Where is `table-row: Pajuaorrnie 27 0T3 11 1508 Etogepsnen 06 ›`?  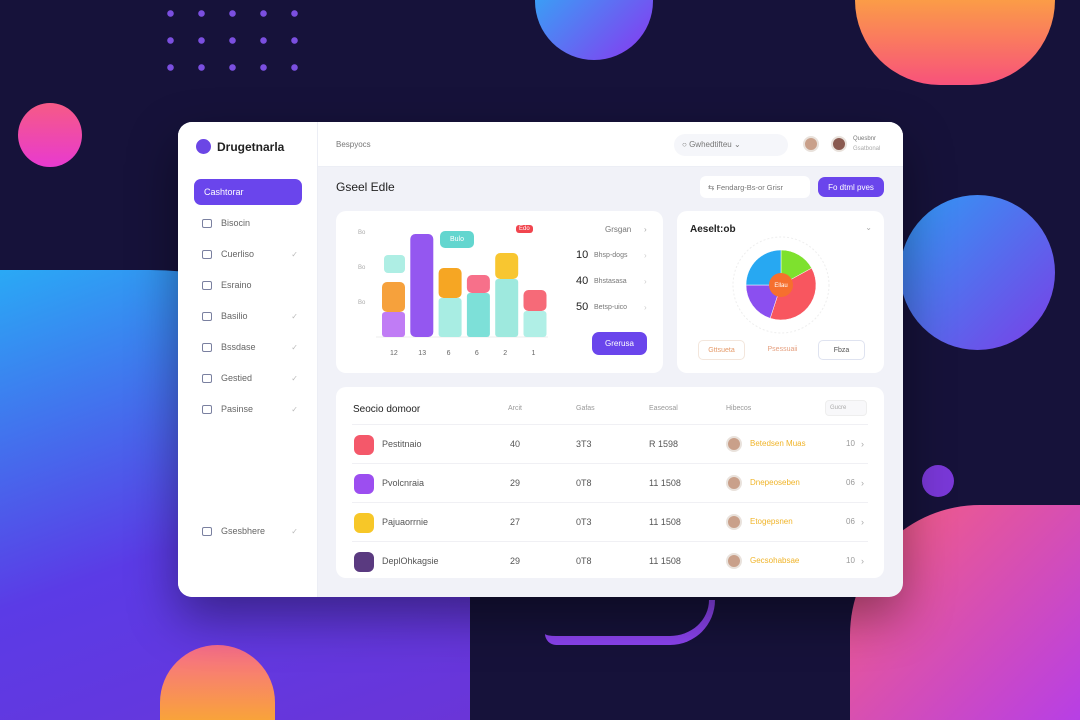 table-row: Pajuaorrnie 27 0T3 11 1508 Etogepsnen 06 › is located at coordinates (610, 521).